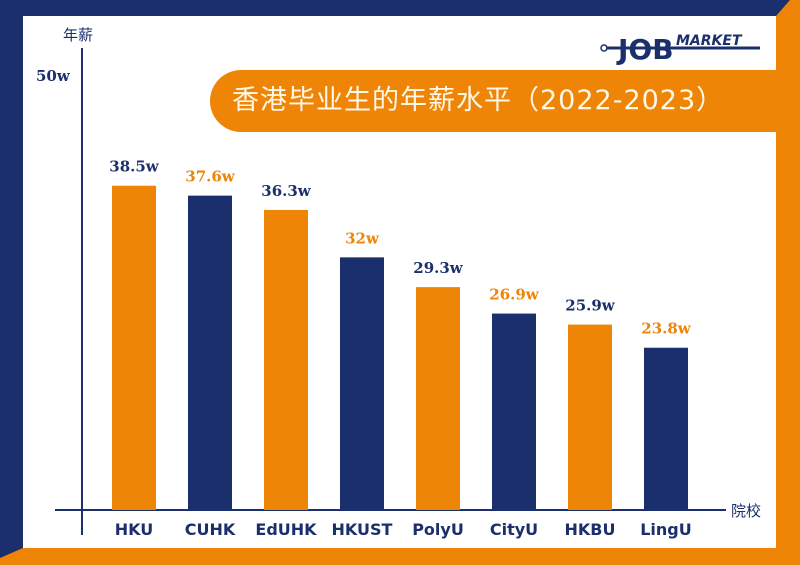  Describe the element at coordinates (514, 295) in the screenshot. I see `data-label: 26.9w` at that location.